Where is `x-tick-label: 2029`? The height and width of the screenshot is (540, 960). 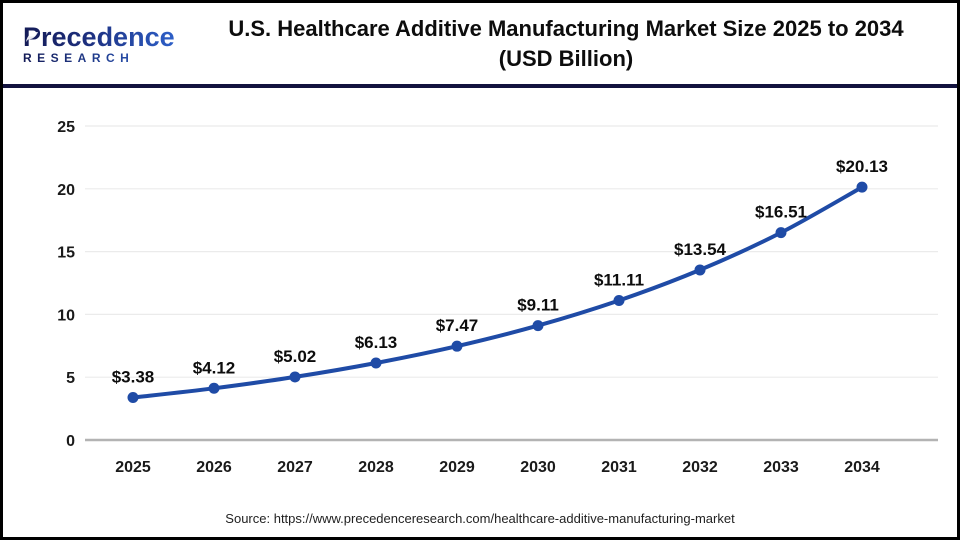 x-tick-label: 2029 is located at coordinates (457, 467).